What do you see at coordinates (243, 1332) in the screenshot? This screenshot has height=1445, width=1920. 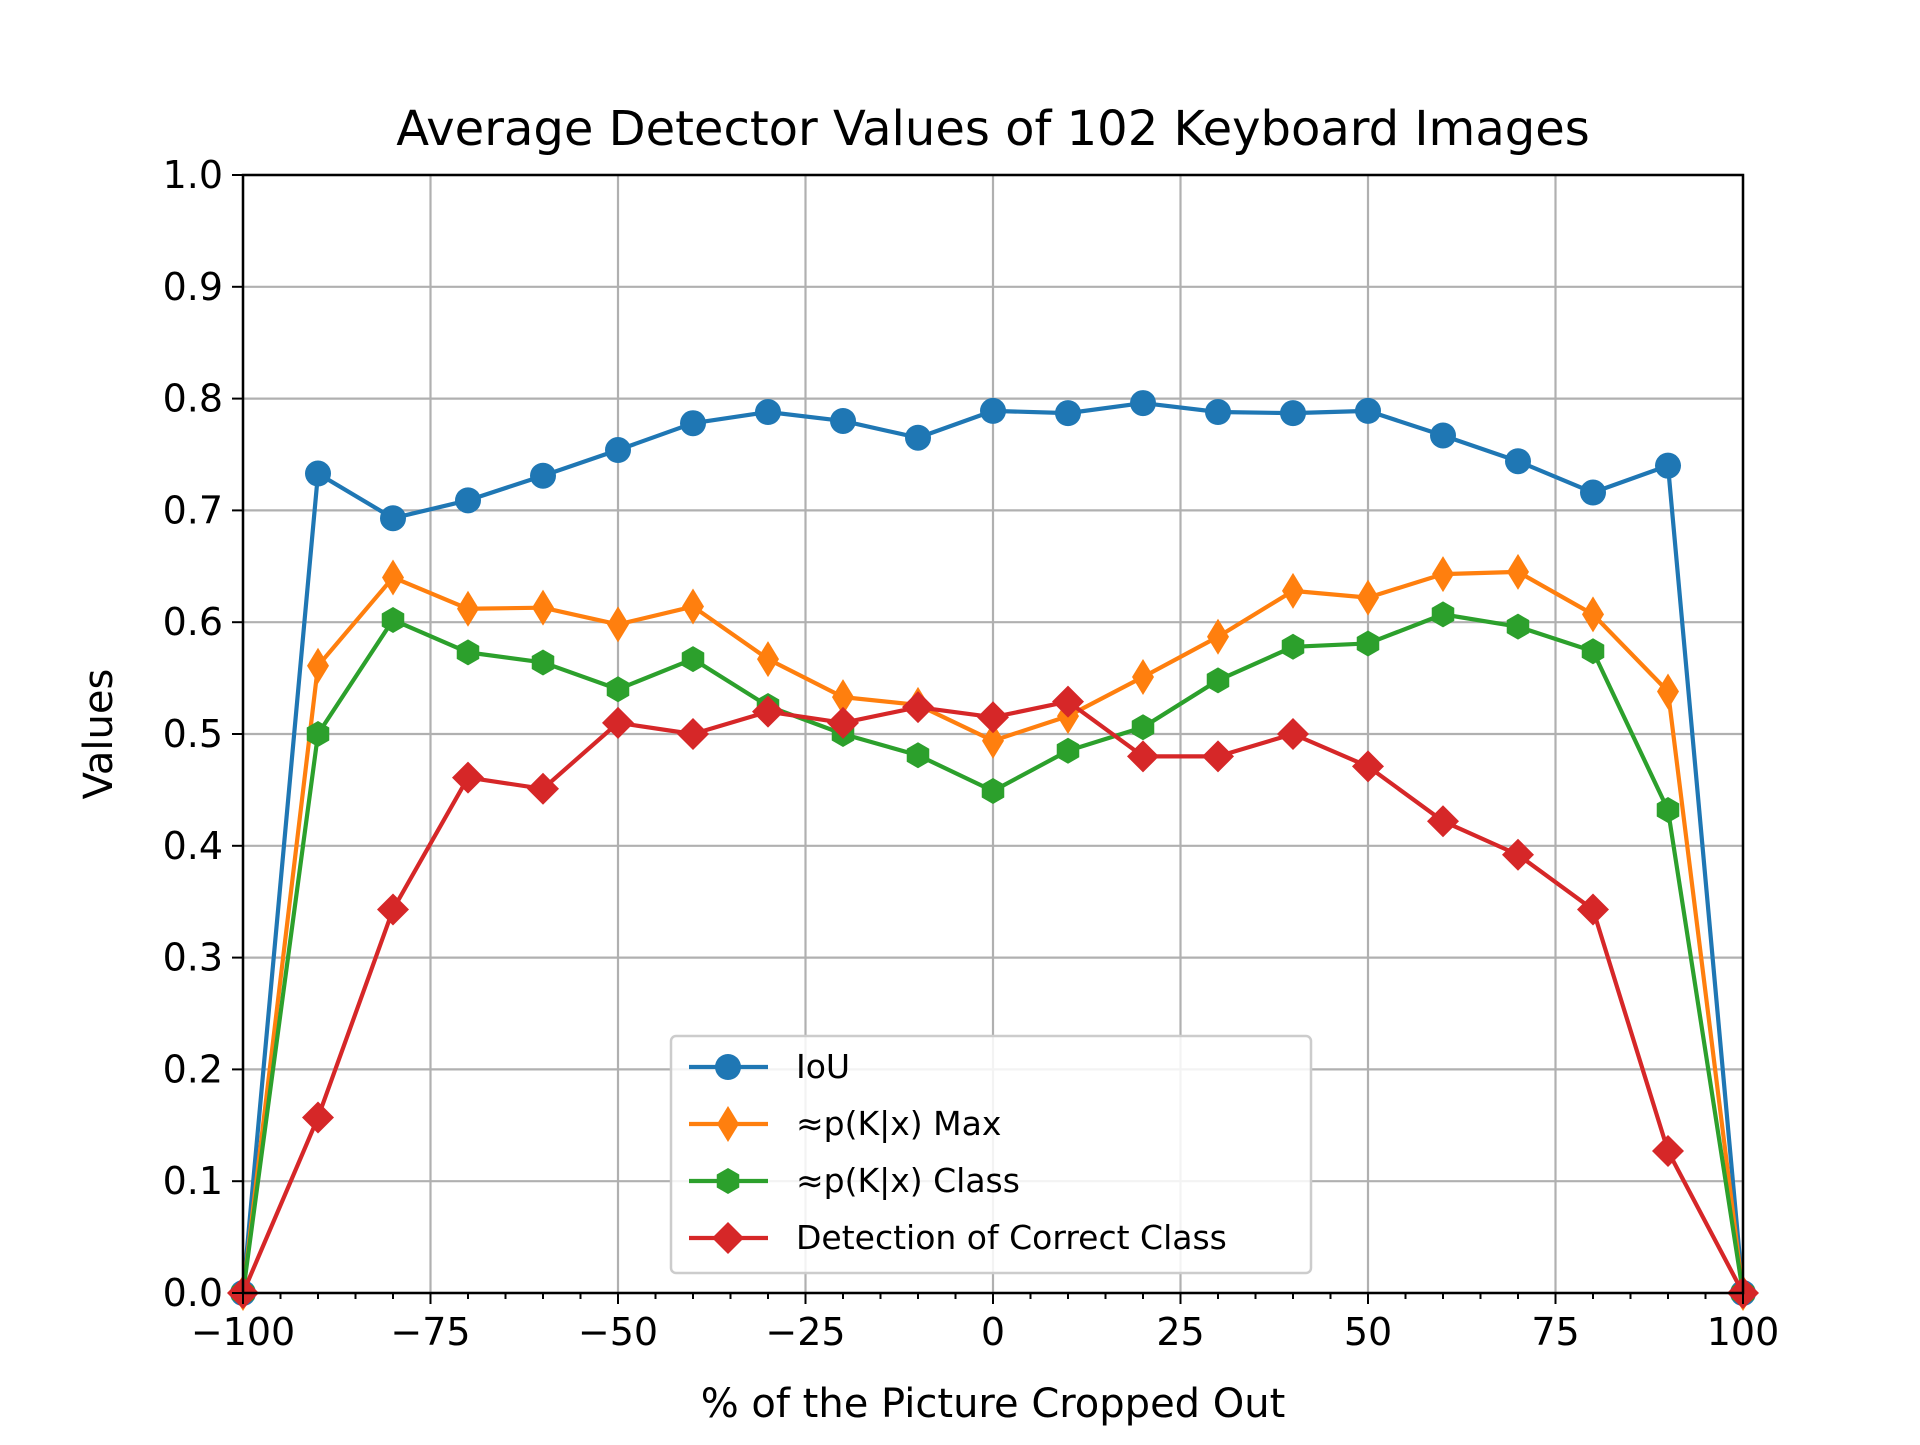 I see `x-tick-label: −100` at bounding box center [243, 1332].